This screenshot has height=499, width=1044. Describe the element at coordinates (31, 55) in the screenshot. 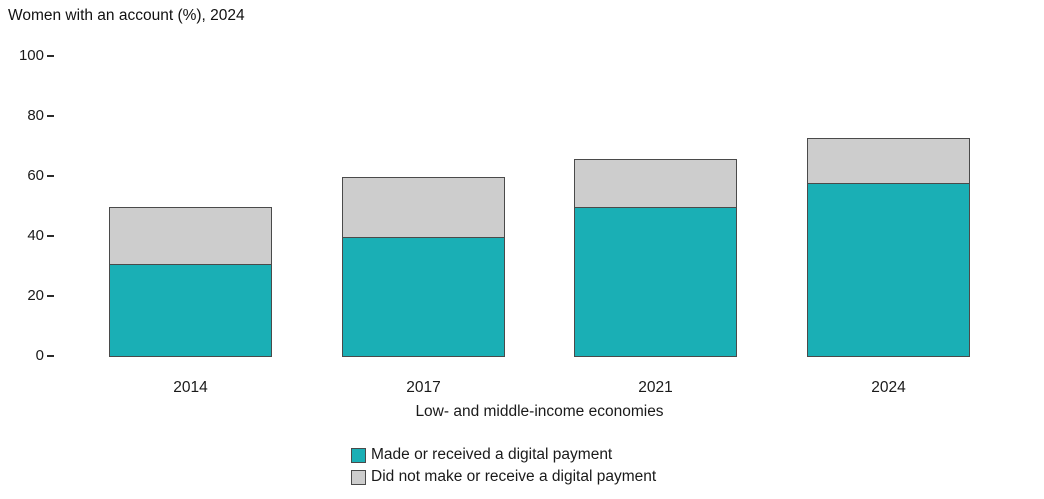

I see `y-tick-label: 100` at that location.